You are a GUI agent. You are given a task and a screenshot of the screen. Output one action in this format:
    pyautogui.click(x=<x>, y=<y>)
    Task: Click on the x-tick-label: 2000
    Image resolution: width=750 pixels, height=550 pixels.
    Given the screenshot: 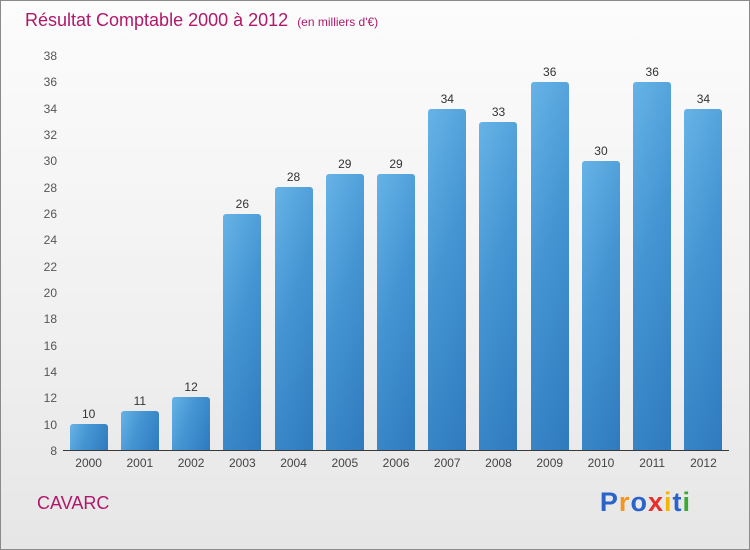 What is the action you would take?
    pyautogui.click(x=88, y=463)
    